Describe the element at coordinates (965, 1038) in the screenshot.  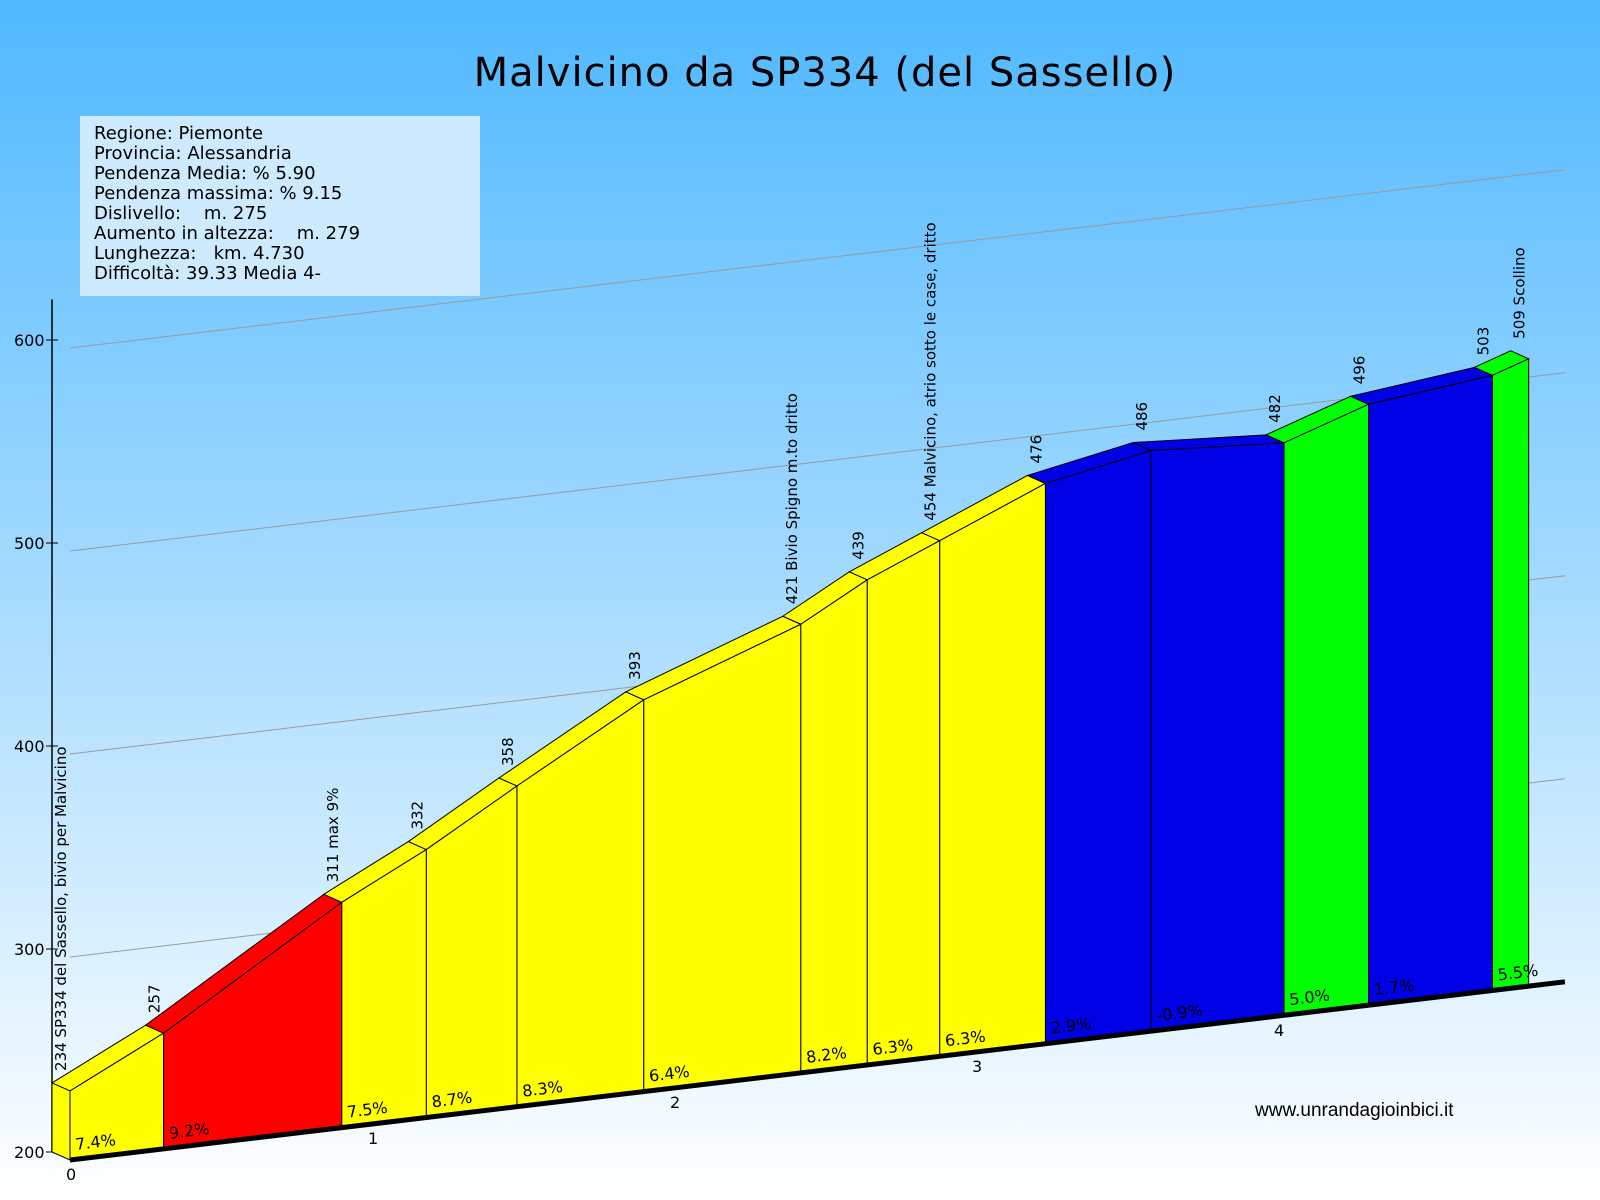
I see `grade-label-8: 6.3%` at that location.